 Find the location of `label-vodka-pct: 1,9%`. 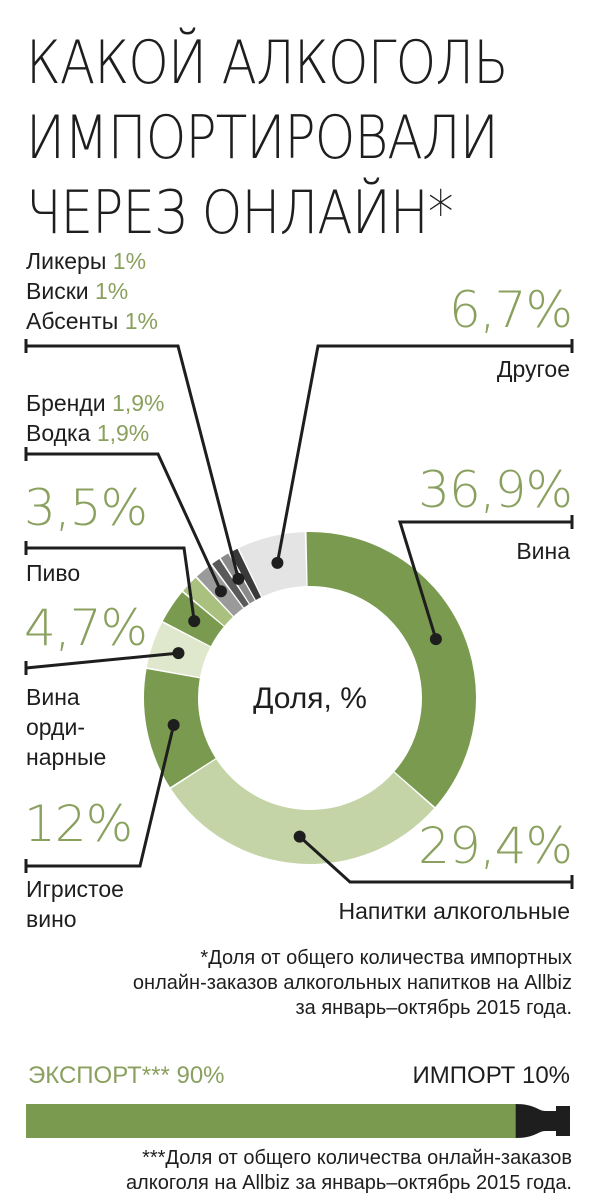

label-vodka-pct: 1,9% is located at coordinates (123, 433).